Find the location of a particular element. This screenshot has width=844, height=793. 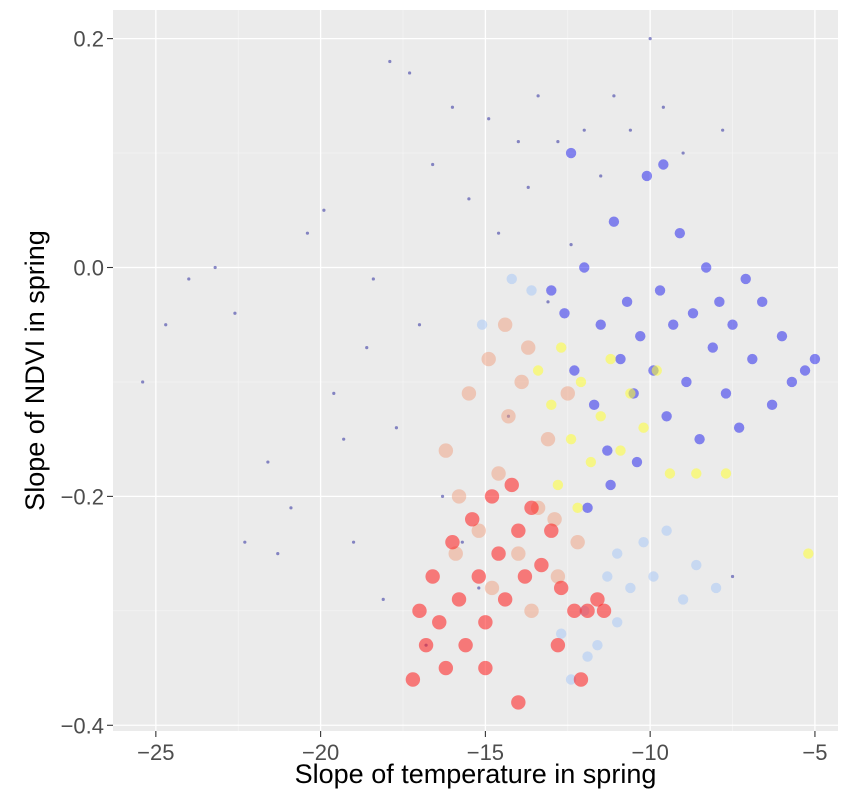

y-axis-title: Slope of NDVI in spring is located at coordinates (35, 370).